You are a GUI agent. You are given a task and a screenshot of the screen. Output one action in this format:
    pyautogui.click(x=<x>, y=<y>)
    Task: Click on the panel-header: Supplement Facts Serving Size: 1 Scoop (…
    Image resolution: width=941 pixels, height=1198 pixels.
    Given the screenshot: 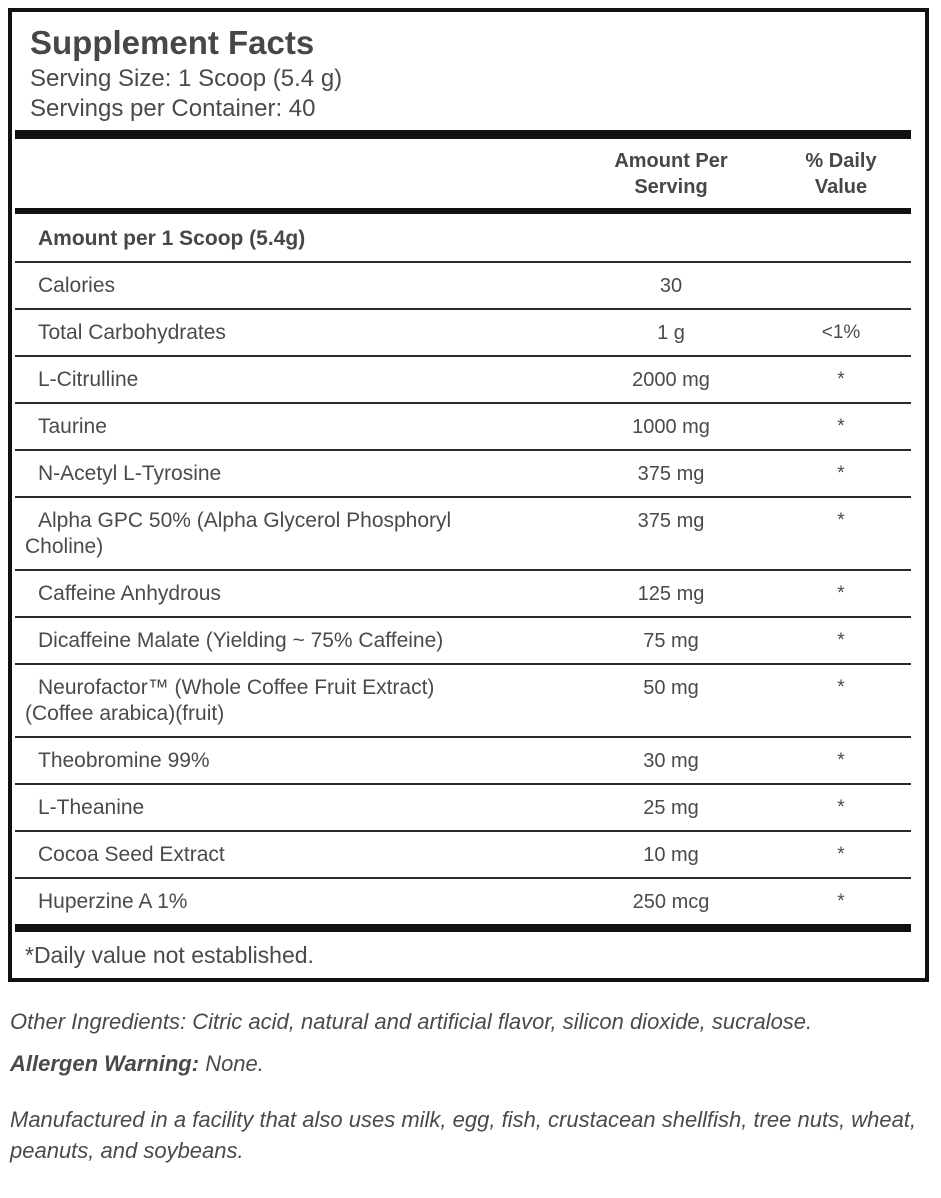 What is the action you would take?
    pyautogui.click(x=463, y=71)
    